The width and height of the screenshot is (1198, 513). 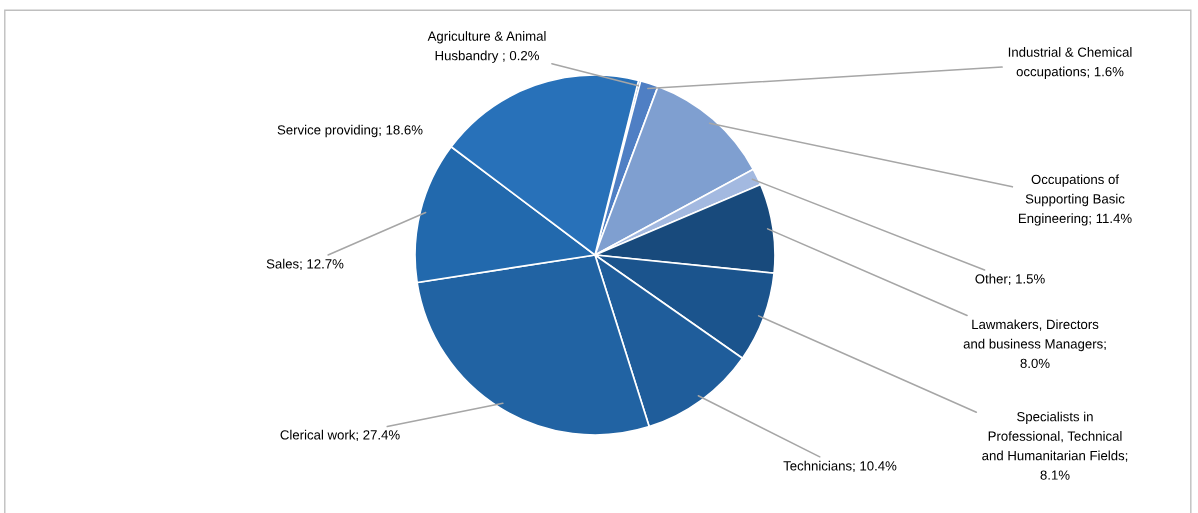 I want to click on slice-label: Sales; 12.7%, so click(x=305, y=264).